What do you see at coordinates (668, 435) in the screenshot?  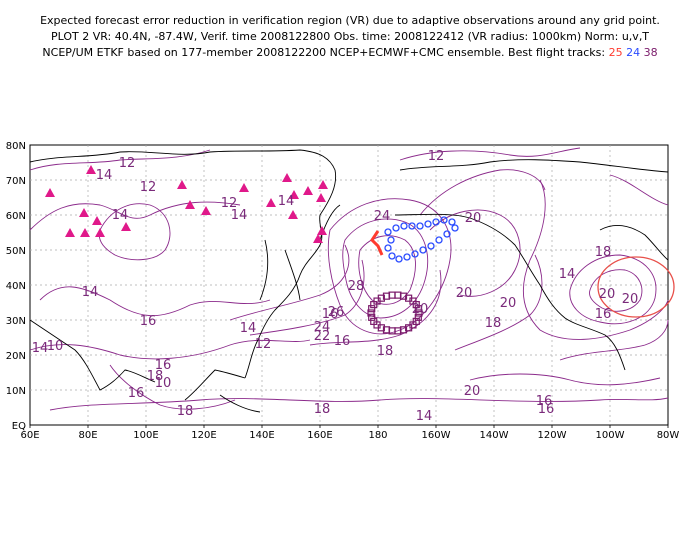 I see `lon-tick-label: 80W` at bounding box center [668, 435].